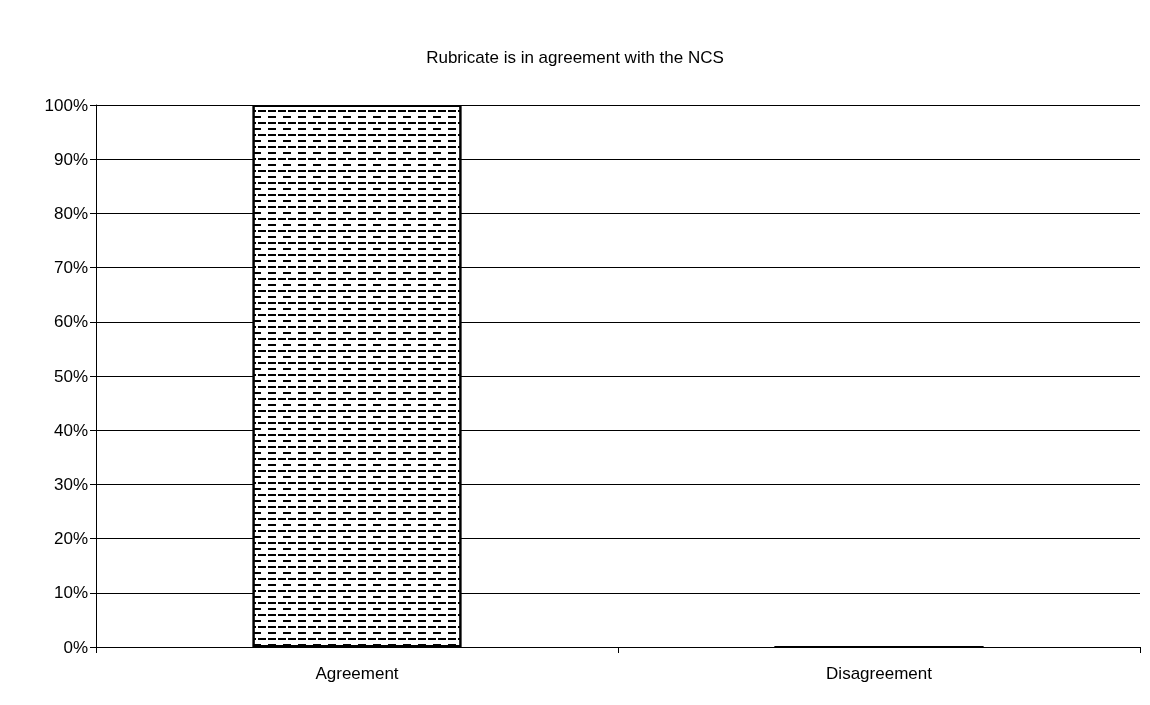 The height and width of the screenshot is (705, 1150). What do you see at coordinates (70, 376) in the screenshot?
I see `y-tick-label: 50%` at bounding box center [70, 376].